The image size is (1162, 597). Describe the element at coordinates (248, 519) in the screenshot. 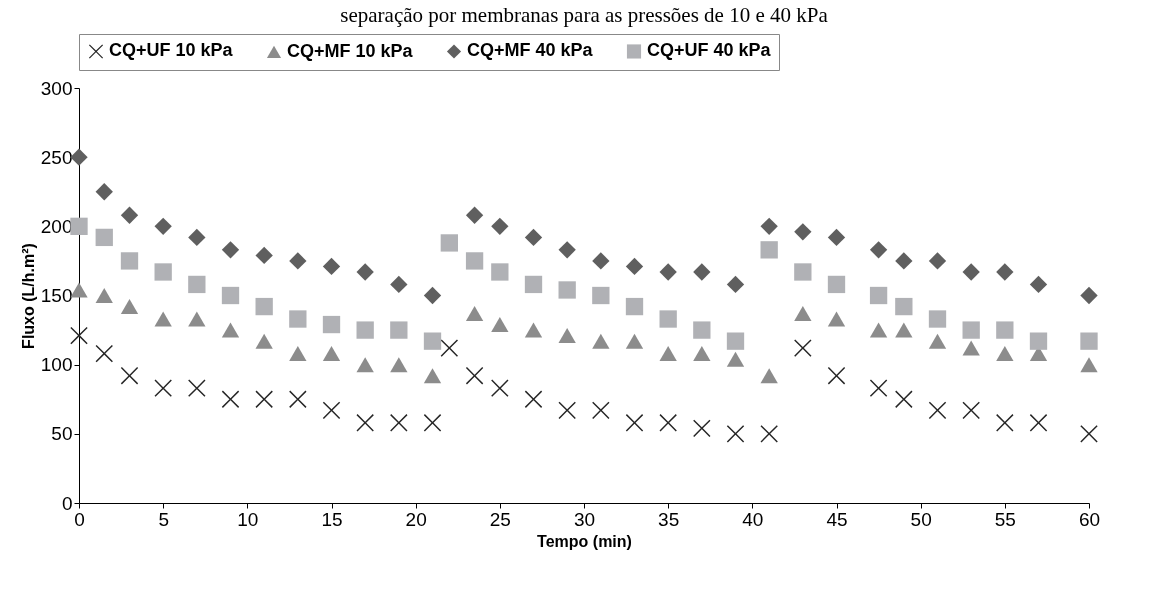

I see `x-tick-label: 10` at that location.